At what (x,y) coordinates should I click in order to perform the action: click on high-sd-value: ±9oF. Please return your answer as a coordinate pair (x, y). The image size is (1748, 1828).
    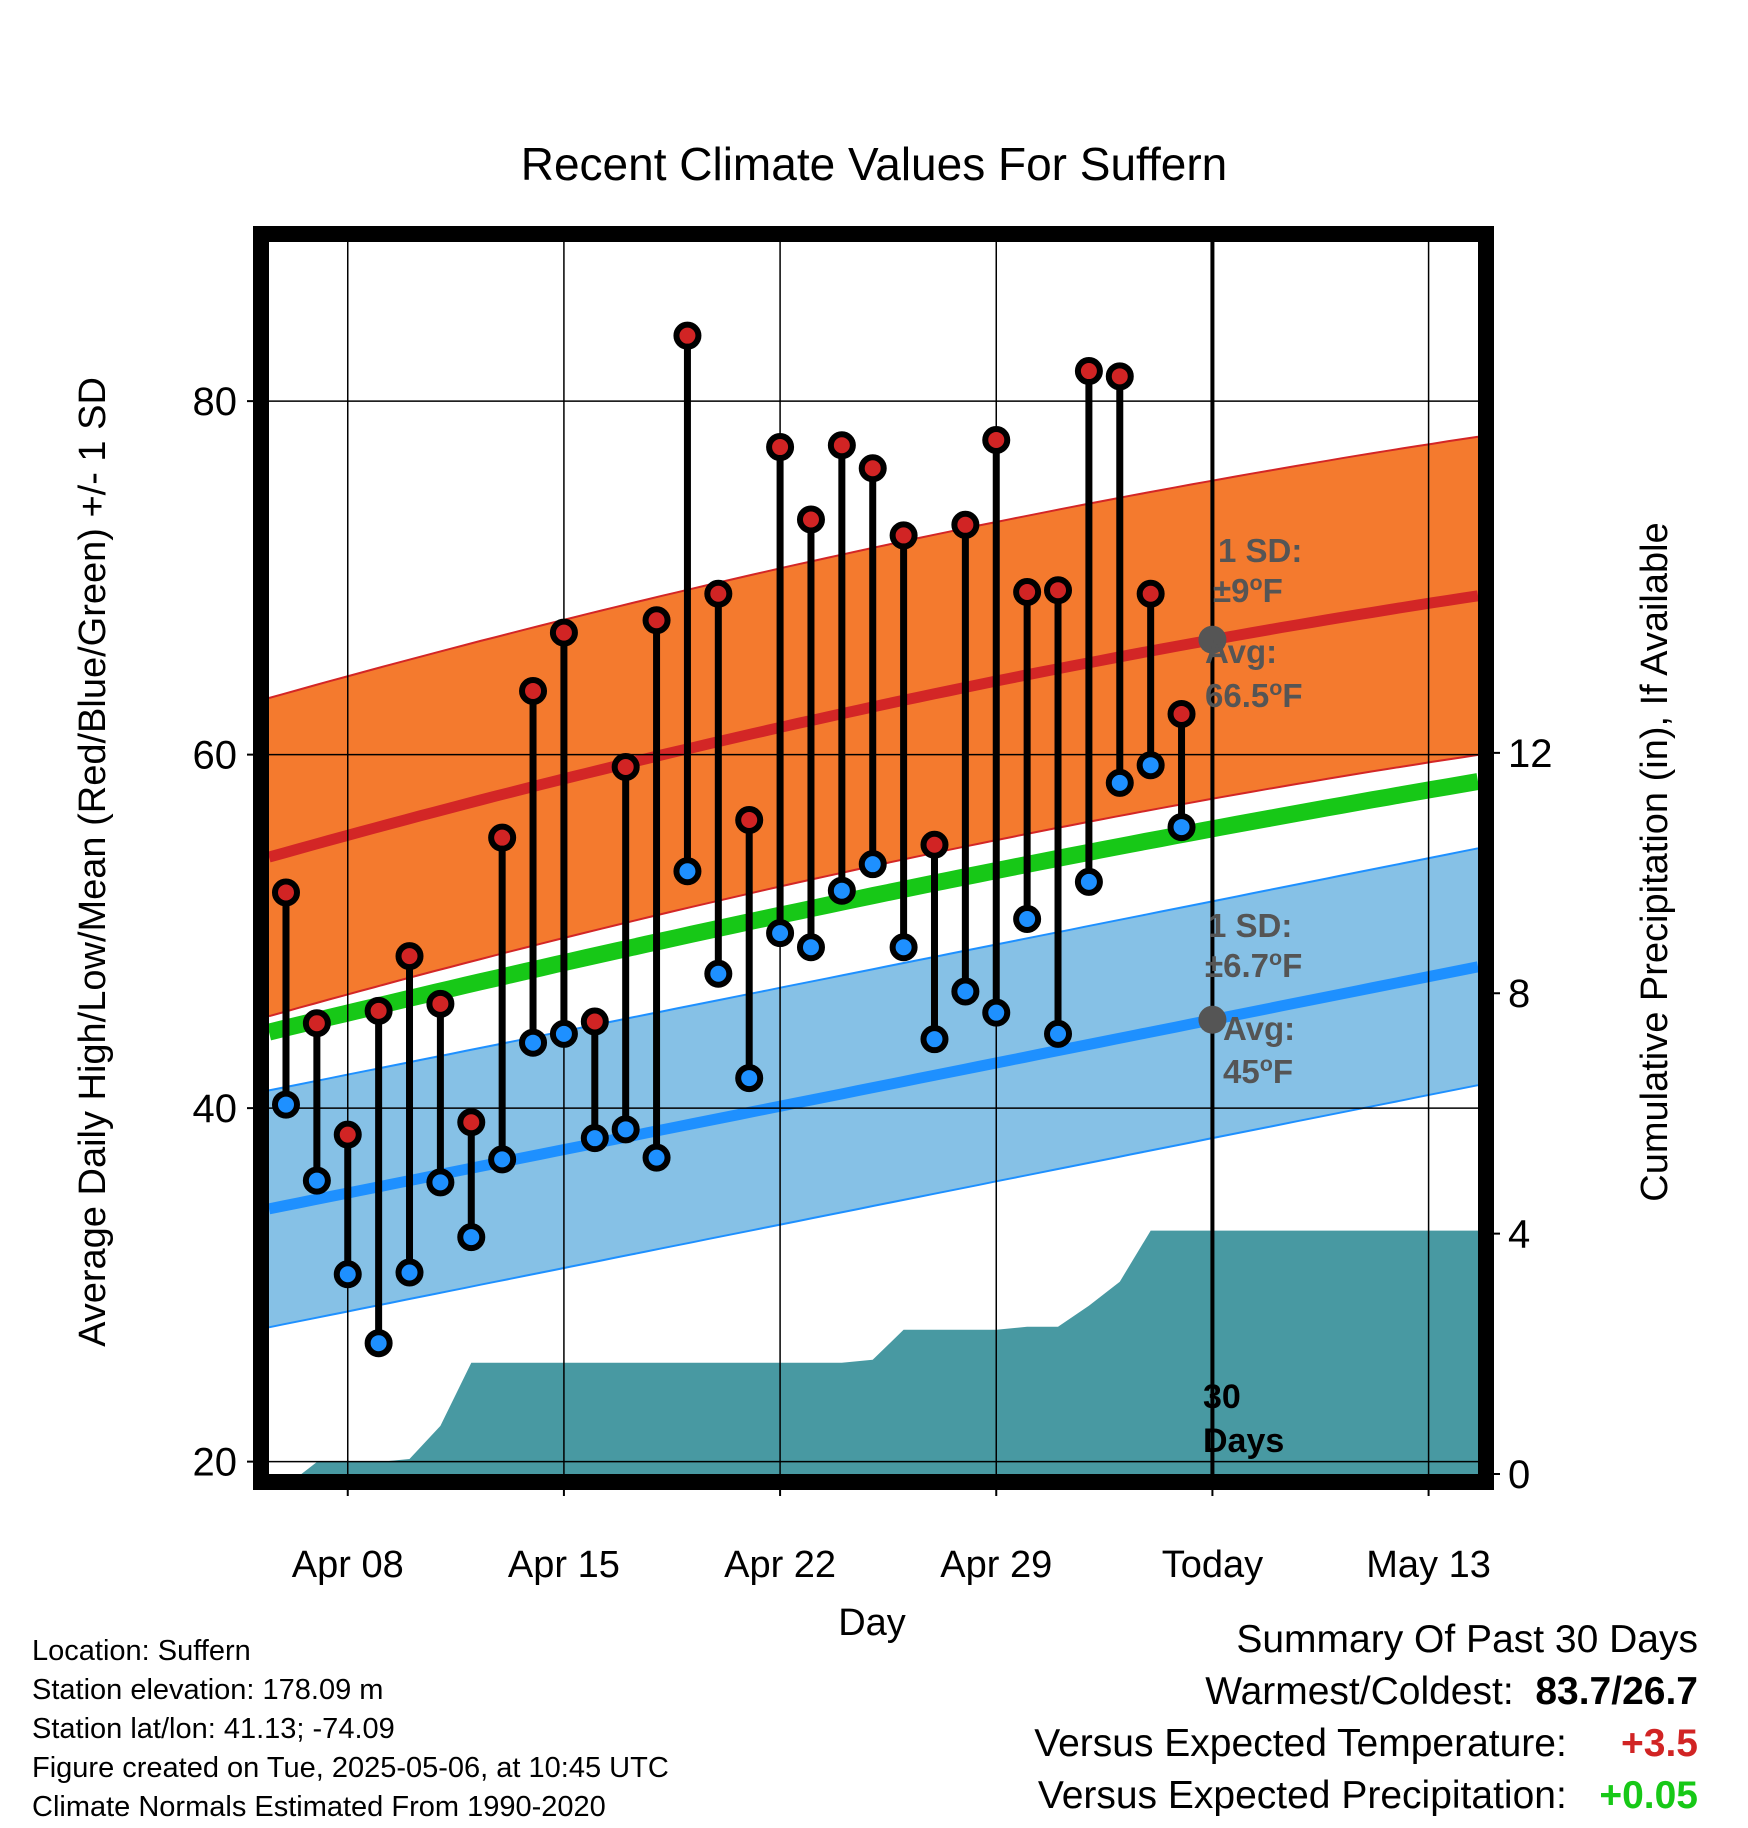
    Looking at the image, I should click on (1248, 590).